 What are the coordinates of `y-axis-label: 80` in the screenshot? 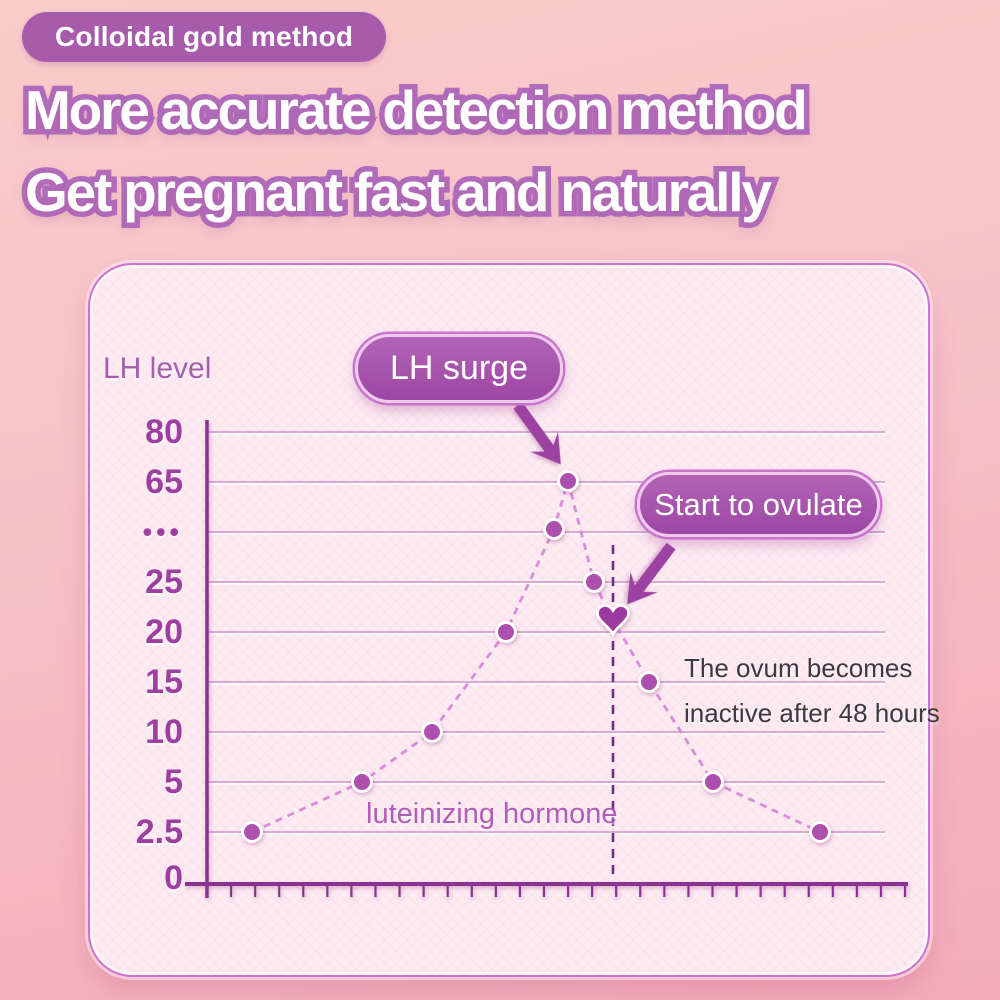 It's located at (164, 432).